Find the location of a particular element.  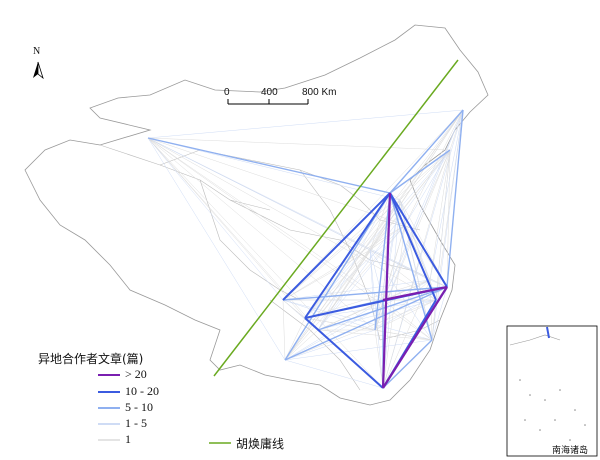

inset-label: 南海诸岛 is located at coordinates (570, 451).